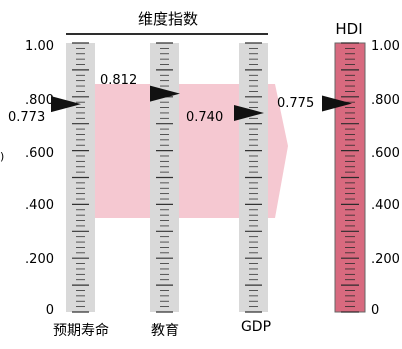  Describe the element at coordinates (385, 46) in the screenshot. I see `right-scale-label: 1.00` at that location.